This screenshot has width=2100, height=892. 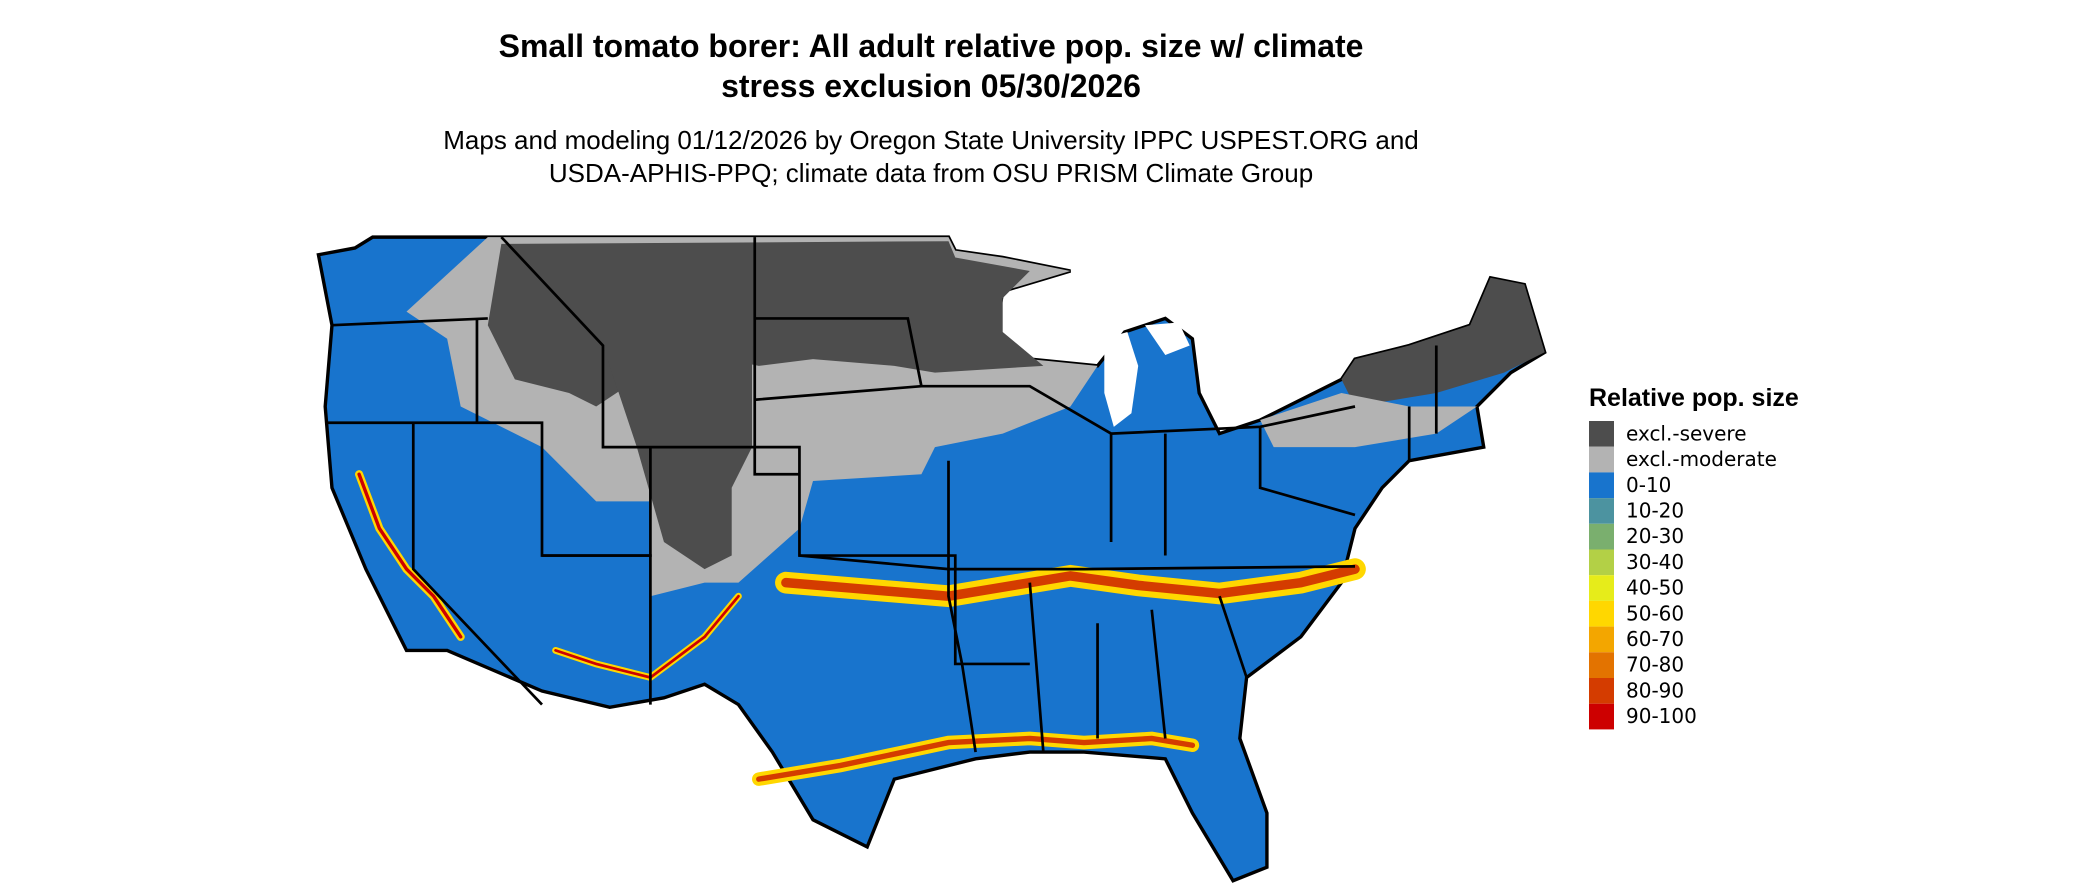 What do you see at coordinates (1655, 588) in the screenshot?
I see `legend-label: 40-50` at bounding box center [1655, 588].